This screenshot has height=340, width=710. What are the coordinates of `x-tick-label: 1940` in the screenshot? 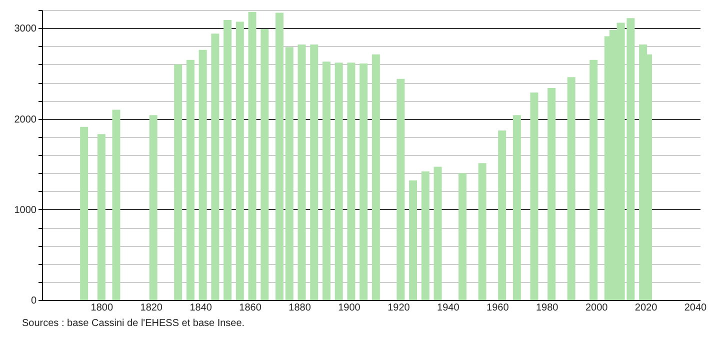 It's located at (448, 308).